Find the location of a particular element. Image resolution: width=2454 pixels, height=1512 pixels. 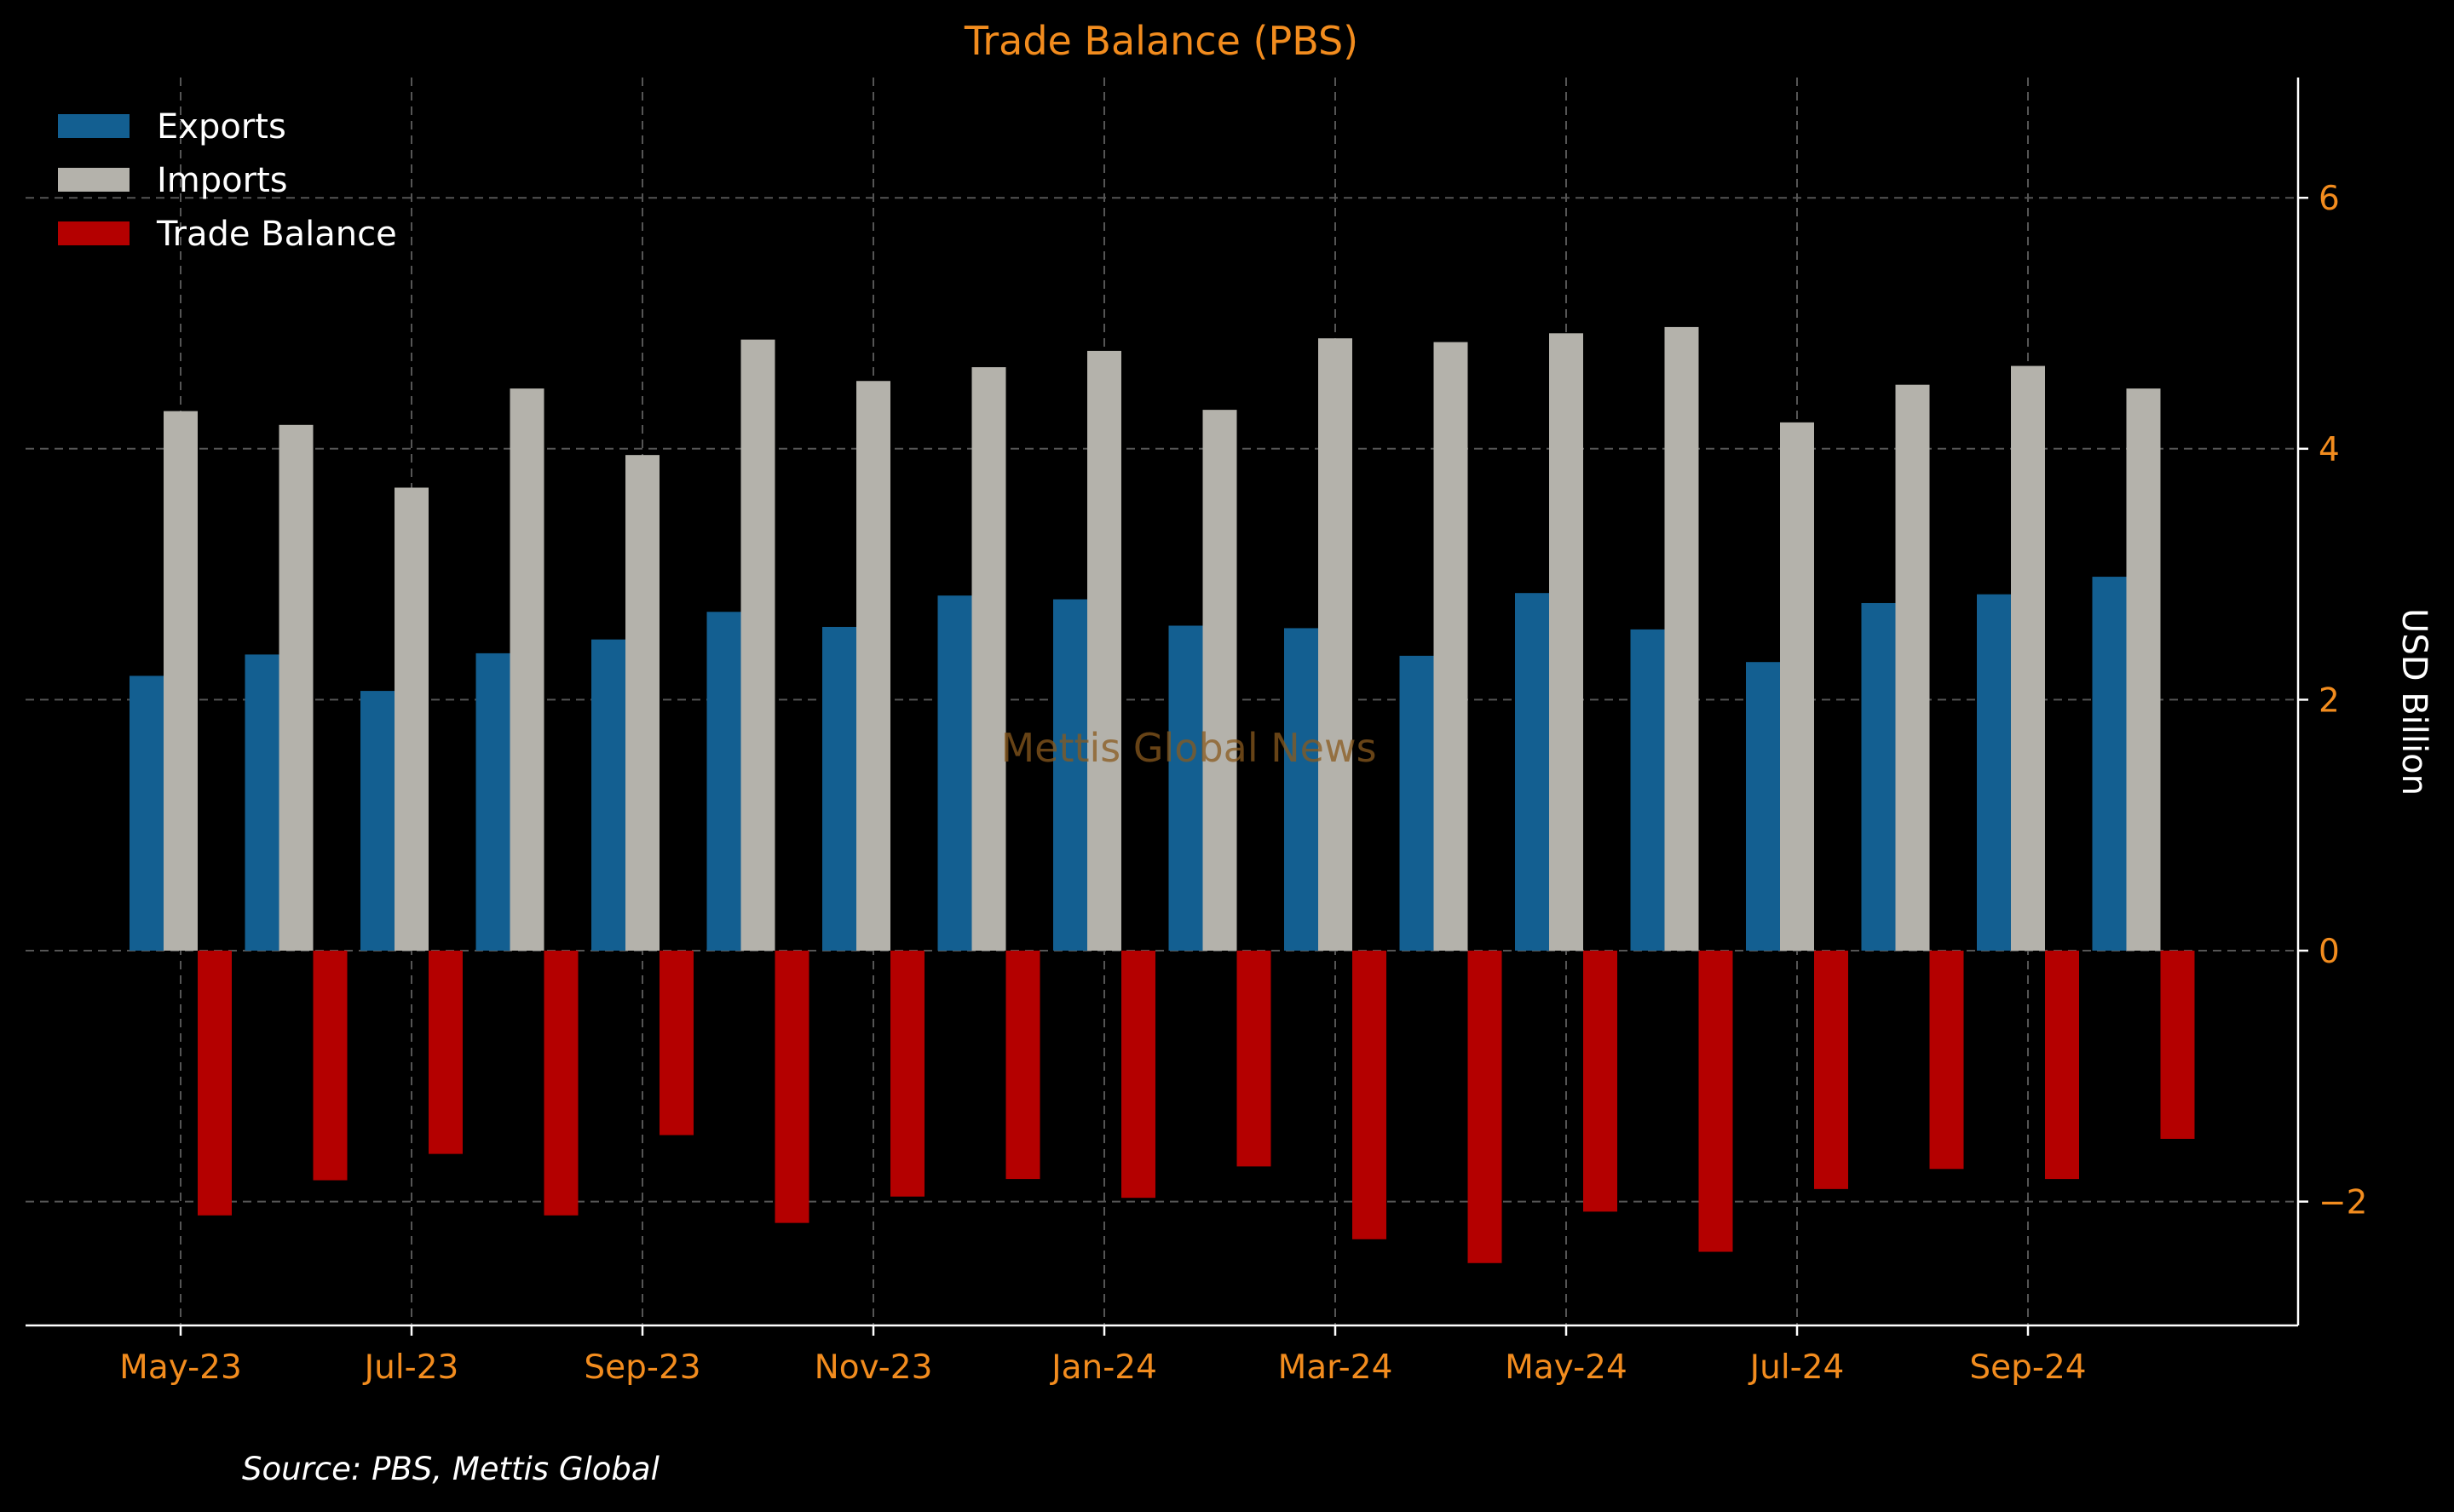

x-tick-label: Sep-24 is located at coordinates (2027, 1367).